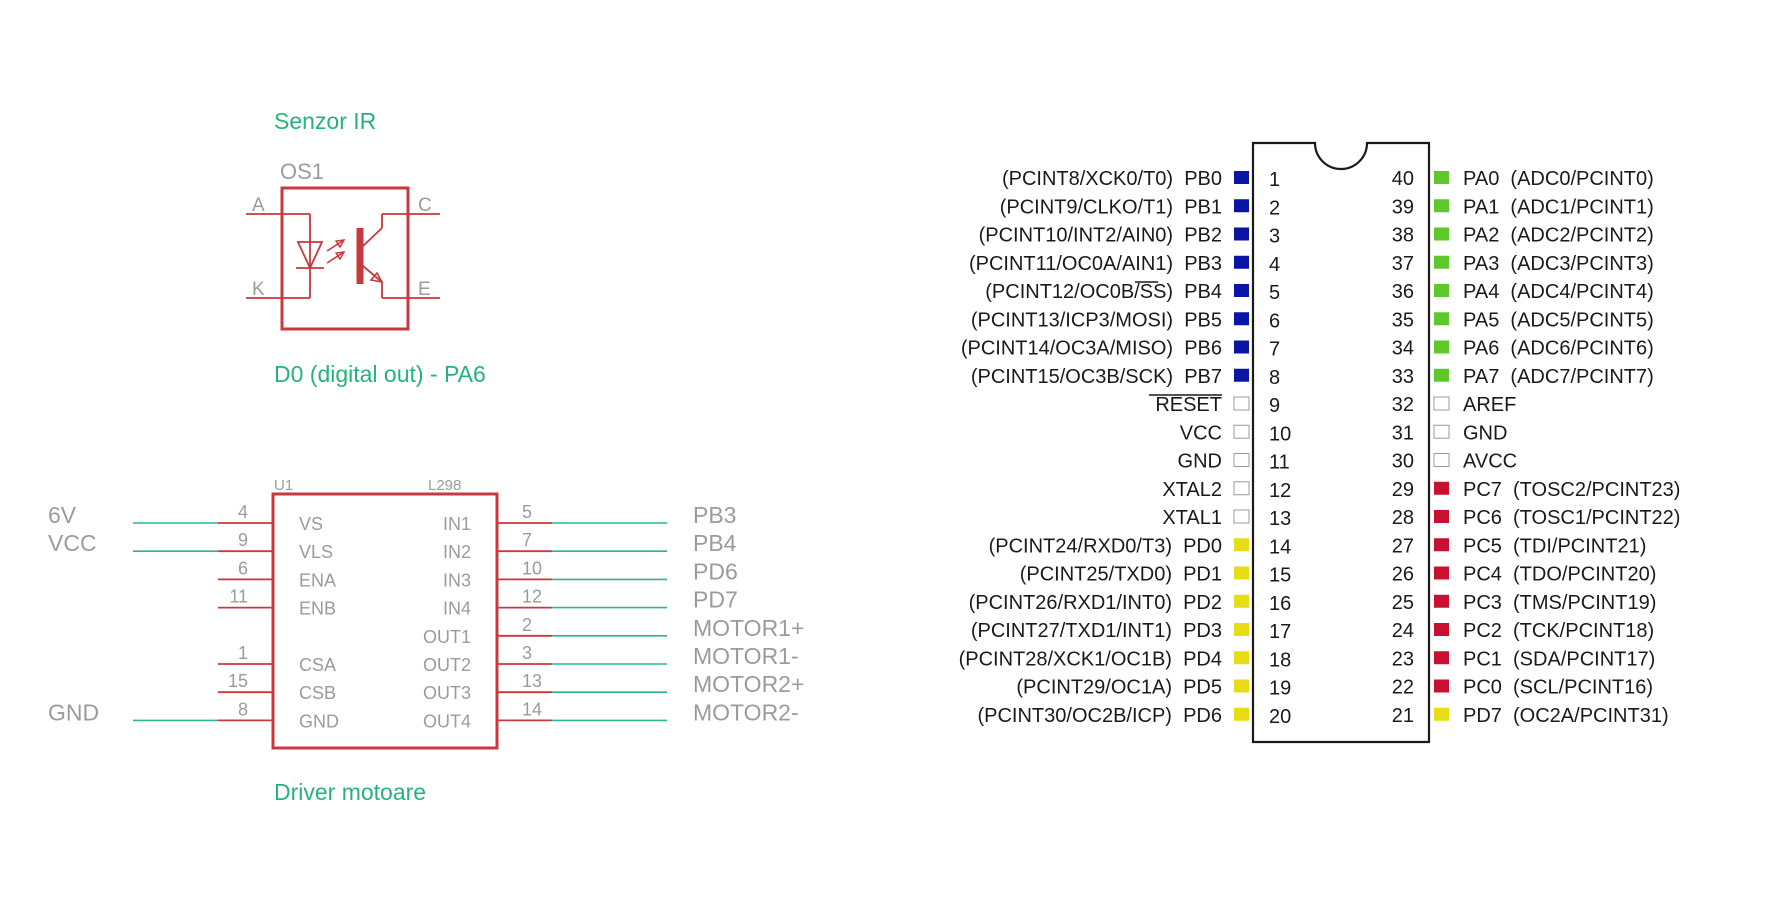 This screenshot has height=904, width=1788. What do you see at coordinates (1103, 292) in the screenshot?
I see `pin-label: (PCINT12/OC0B/SS) PB4` at bounding box center [1103, 292].